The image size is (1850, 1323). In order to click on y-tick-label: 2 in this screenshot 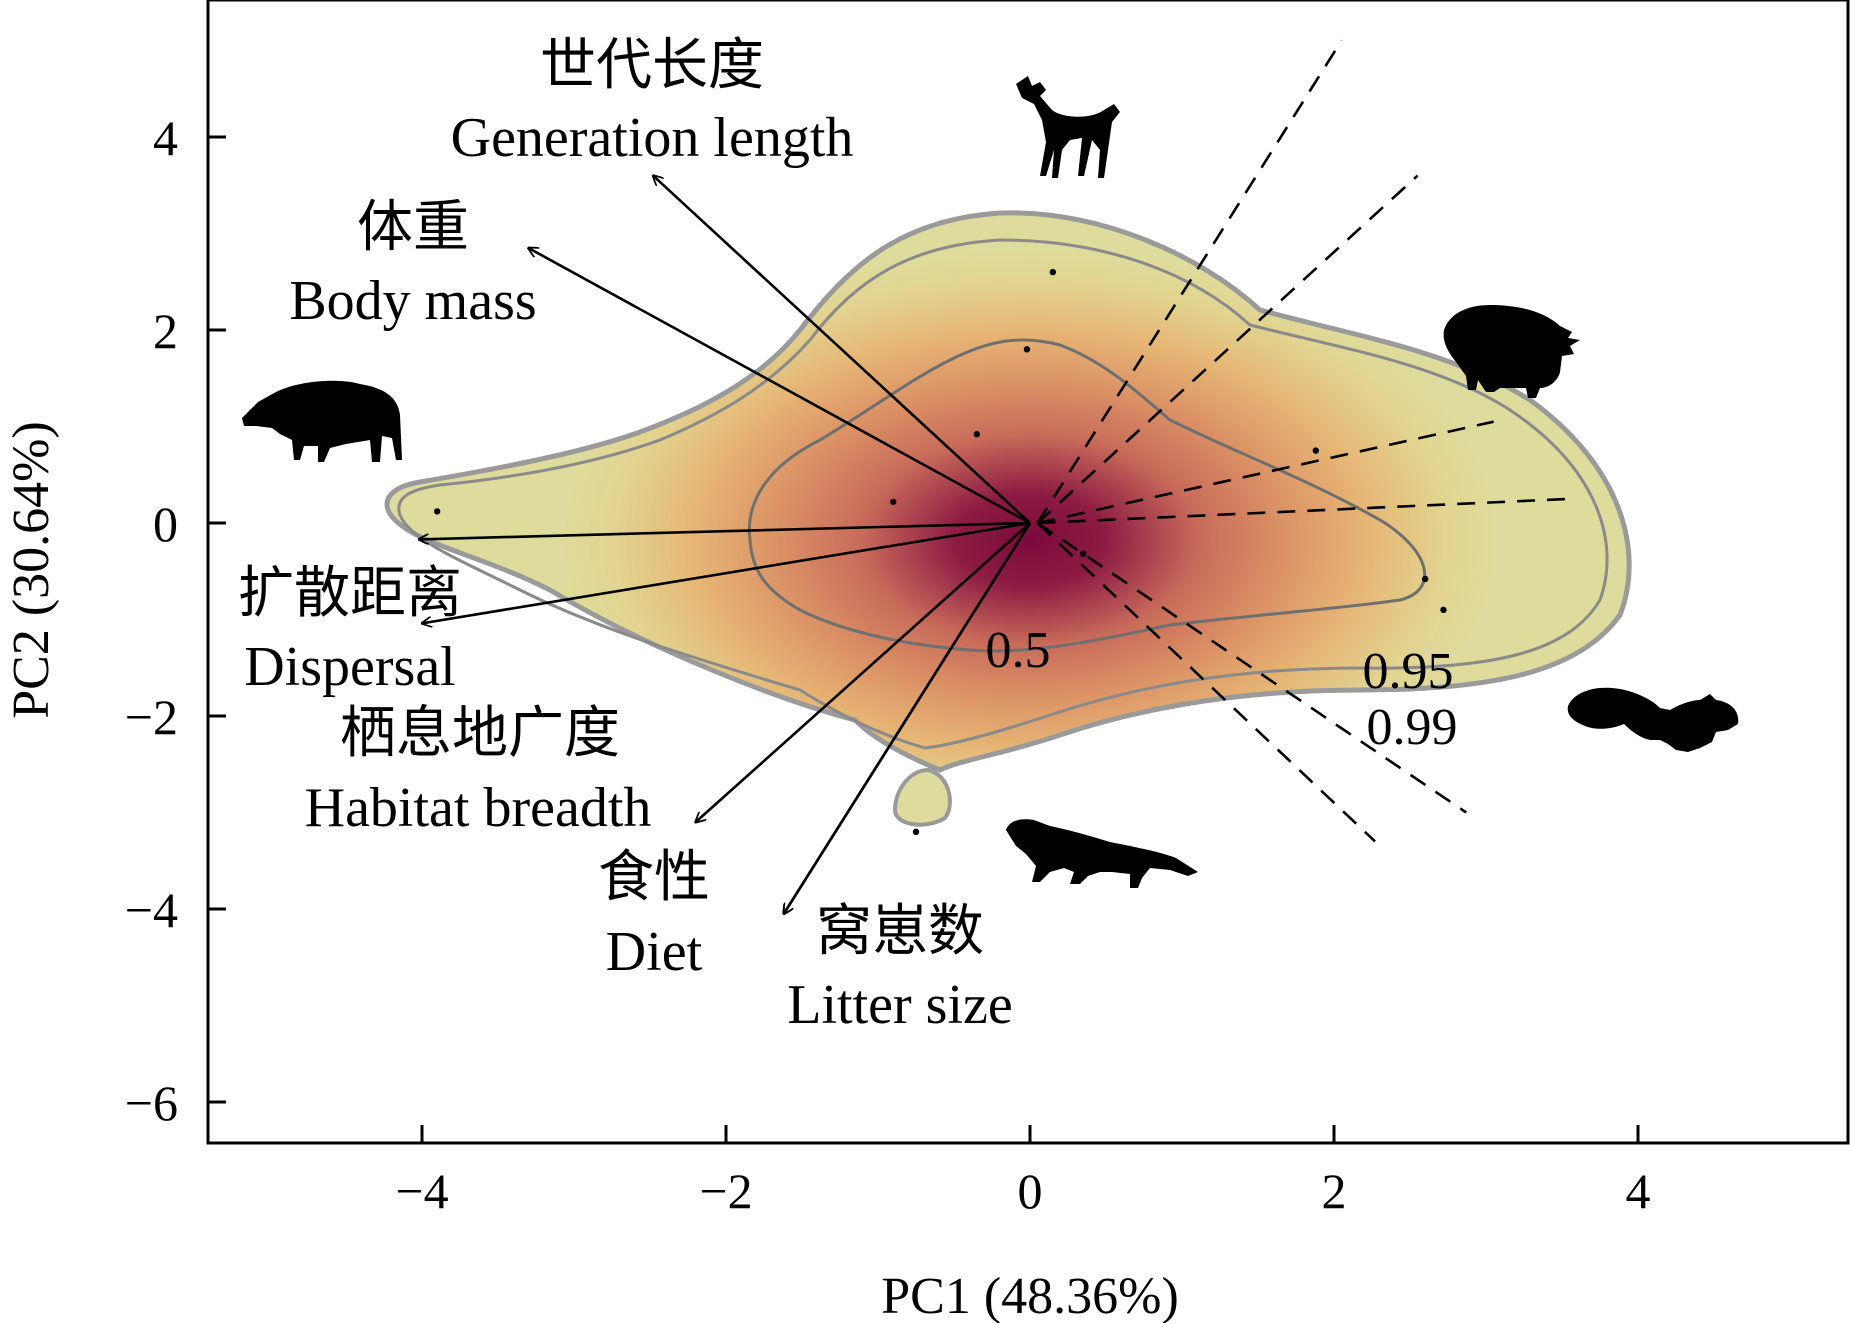, I will do `click(165, 331)`.